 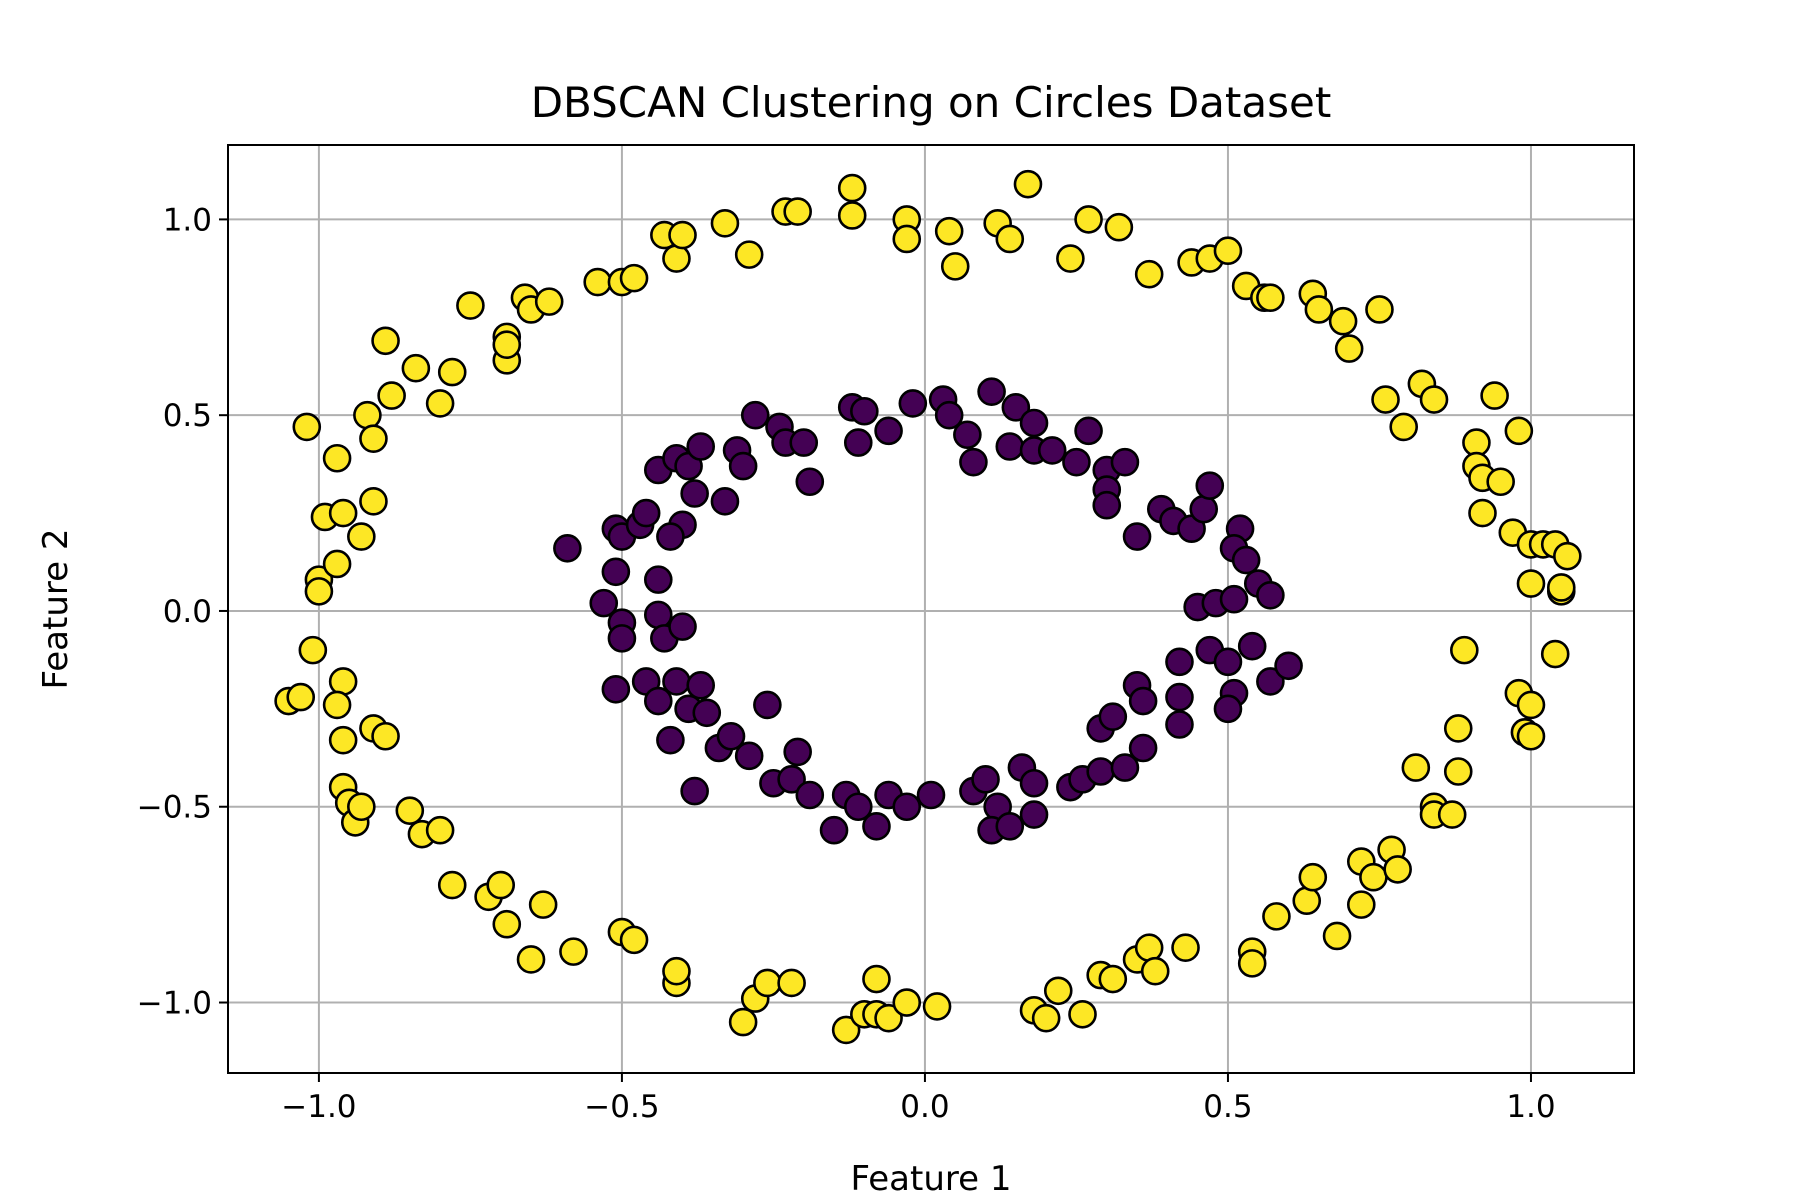 What do you see at coordinates (187, 220) in the screenshot?
I see `y-tick-label: 1.0` at bounding box center [187, 220].